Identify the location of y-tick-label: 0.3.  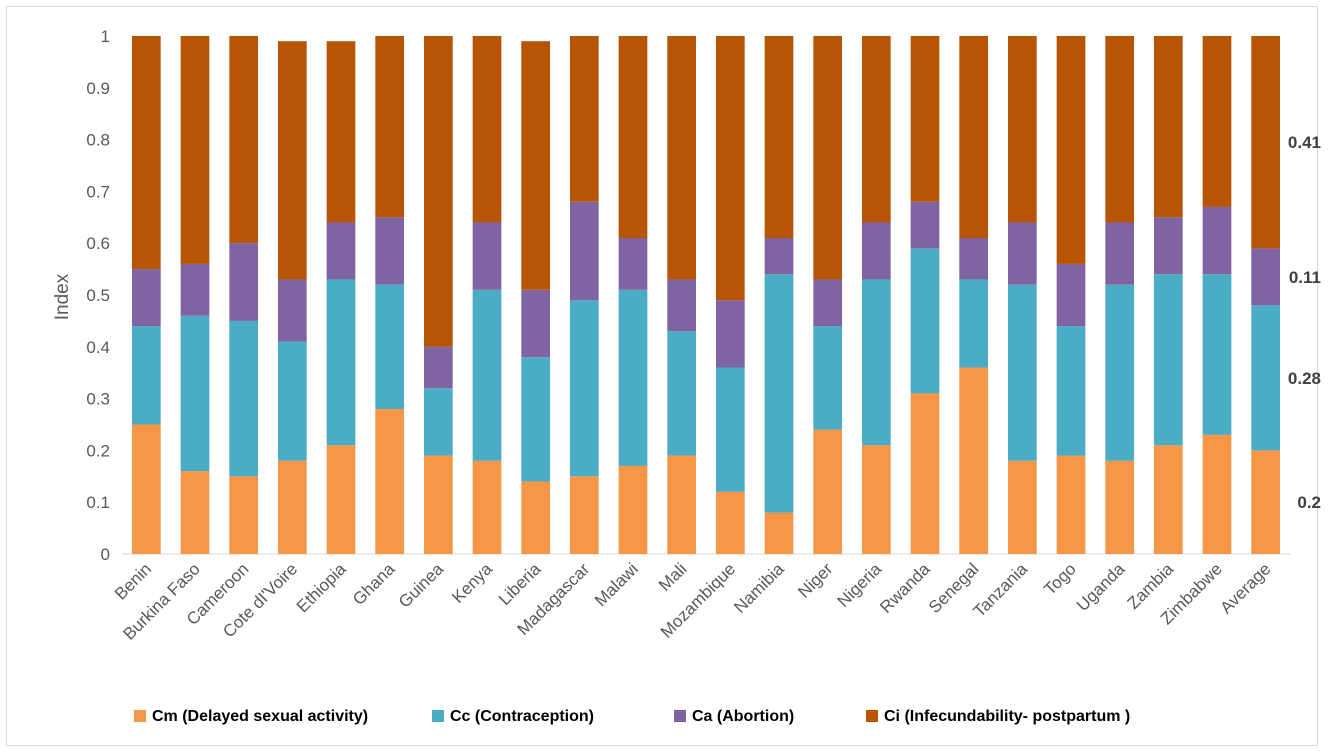
(98, 399).